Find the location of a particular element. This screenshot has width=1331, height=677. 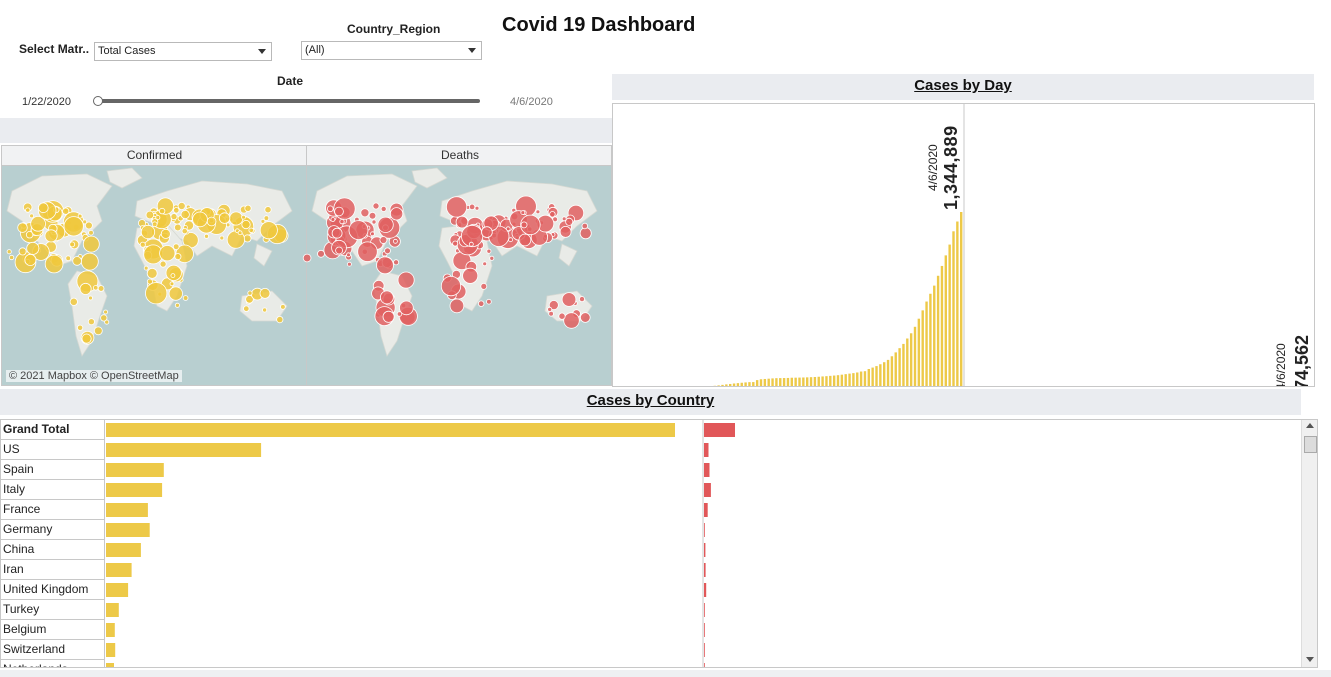

scroll-thumb is located at coordinates (1310, 444).